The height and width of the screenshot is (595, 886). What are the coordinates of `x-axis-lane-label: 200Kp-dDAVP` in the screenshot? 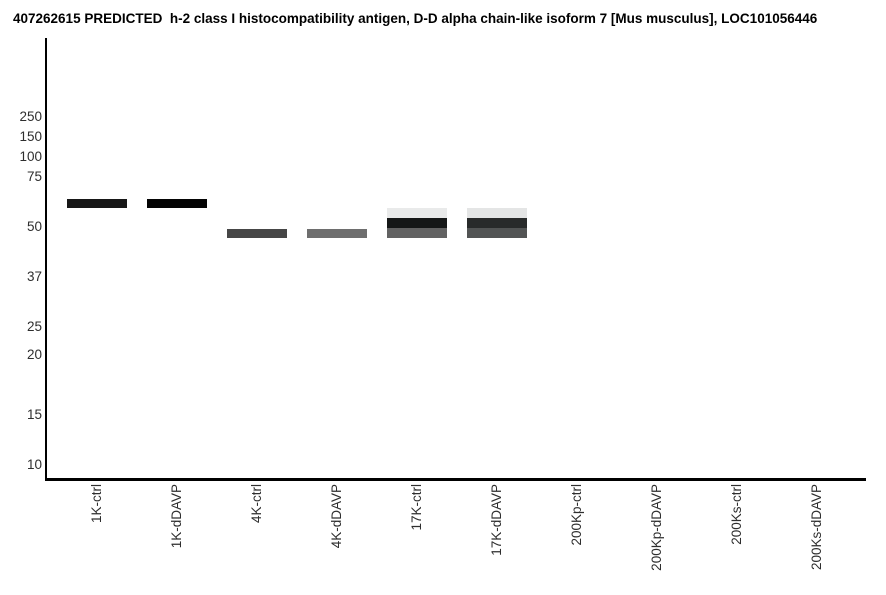 It's located at (656, 527).